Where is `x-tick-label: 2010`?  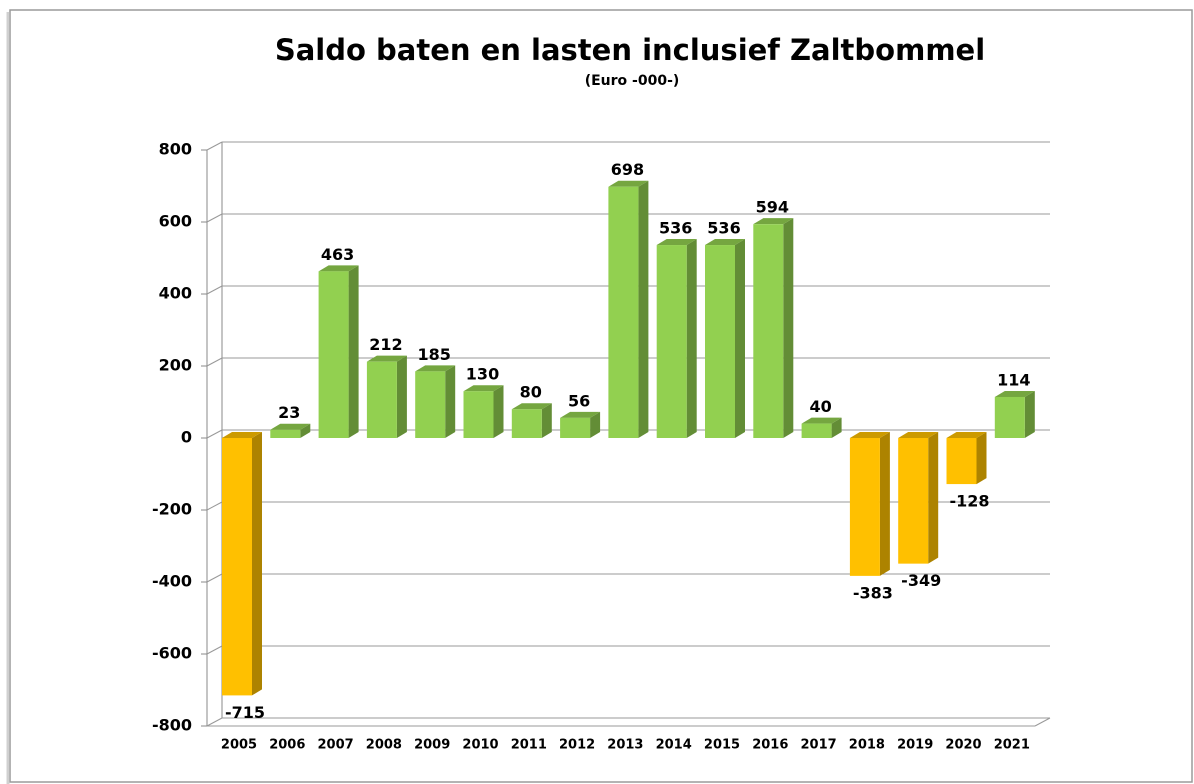
x-tick-label: 2010 is located at coordinates (480, 745).